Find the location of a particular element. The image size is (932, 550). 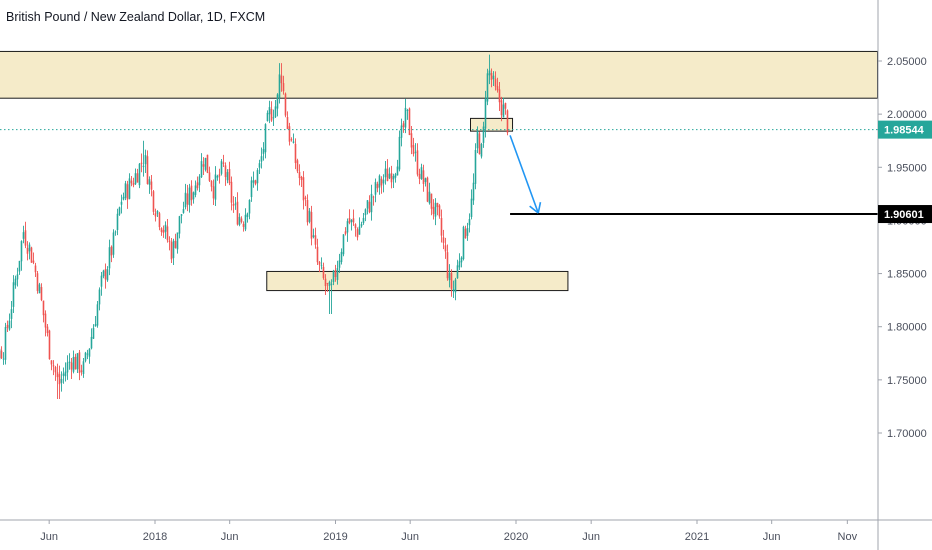

current-price-badge is located at coordinates (905, 129).